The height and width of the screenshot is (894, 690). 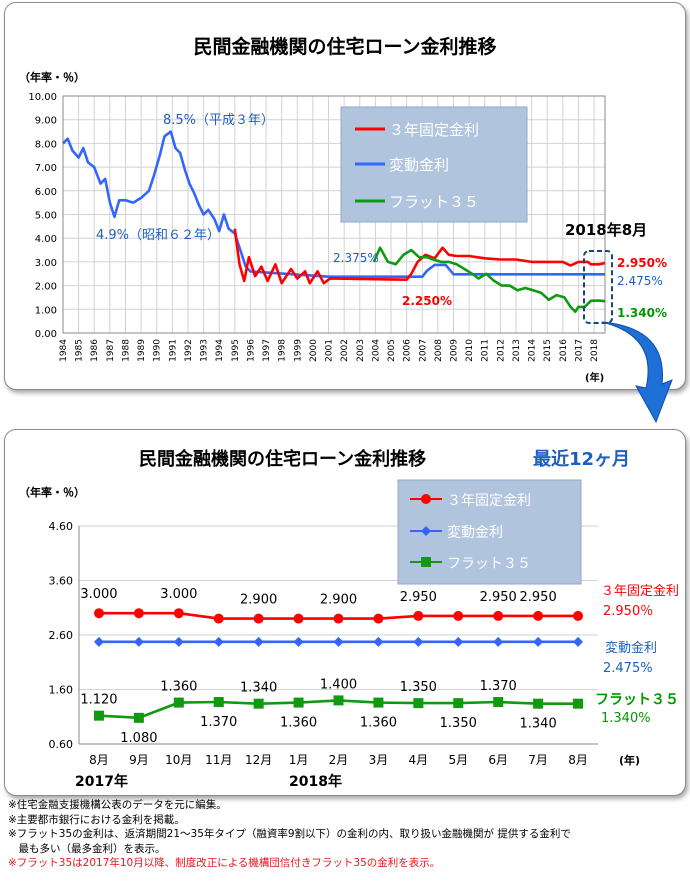 I want to click on right-label-flat35-name: フラット３５, so click(x=637, y=700).